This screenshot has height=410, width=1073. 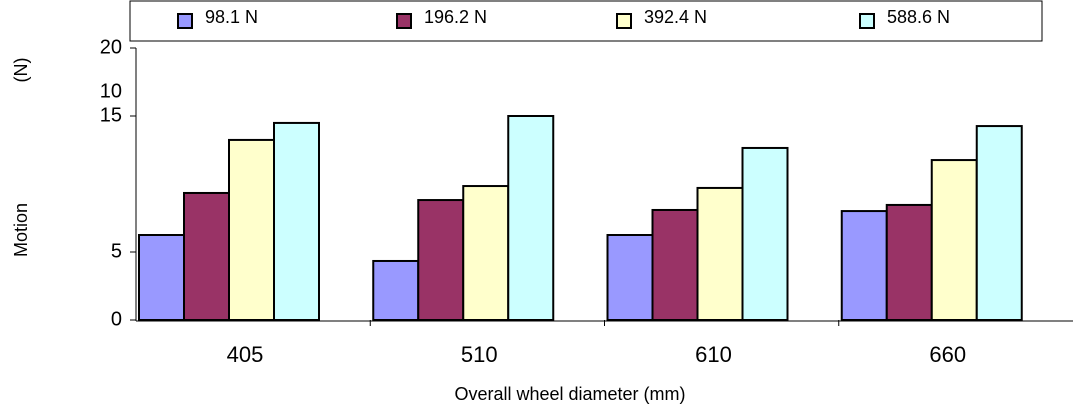 I want to click on legend-label: 196.2 N, so click(x=455, y=17).